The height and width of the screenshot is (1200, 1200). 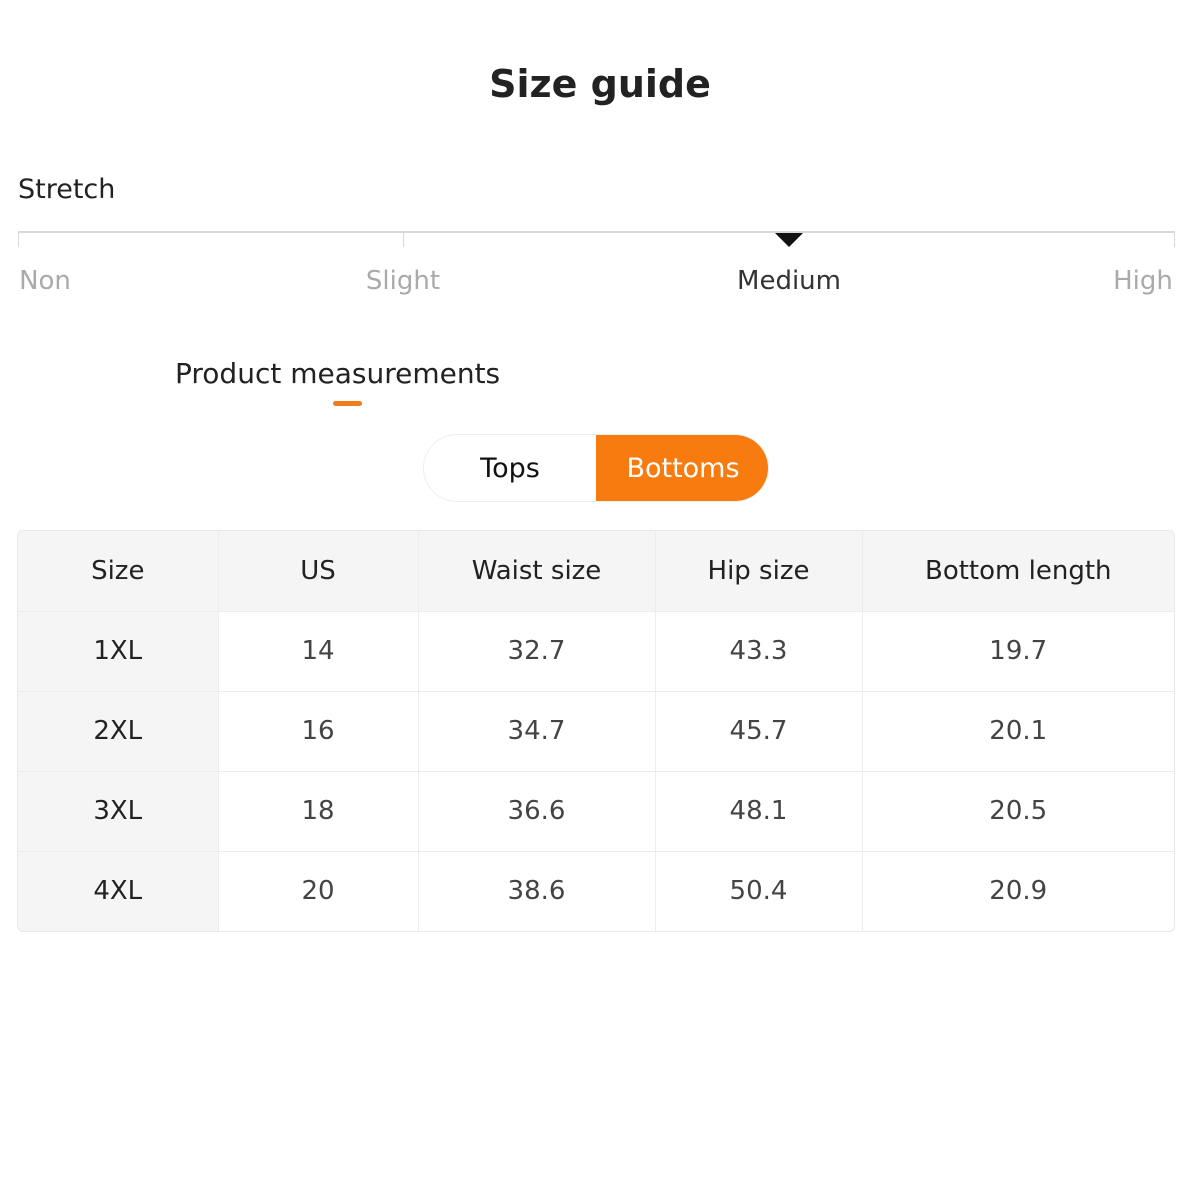 I want to click on table-cell: 43.3, so click(x=759, y=651).